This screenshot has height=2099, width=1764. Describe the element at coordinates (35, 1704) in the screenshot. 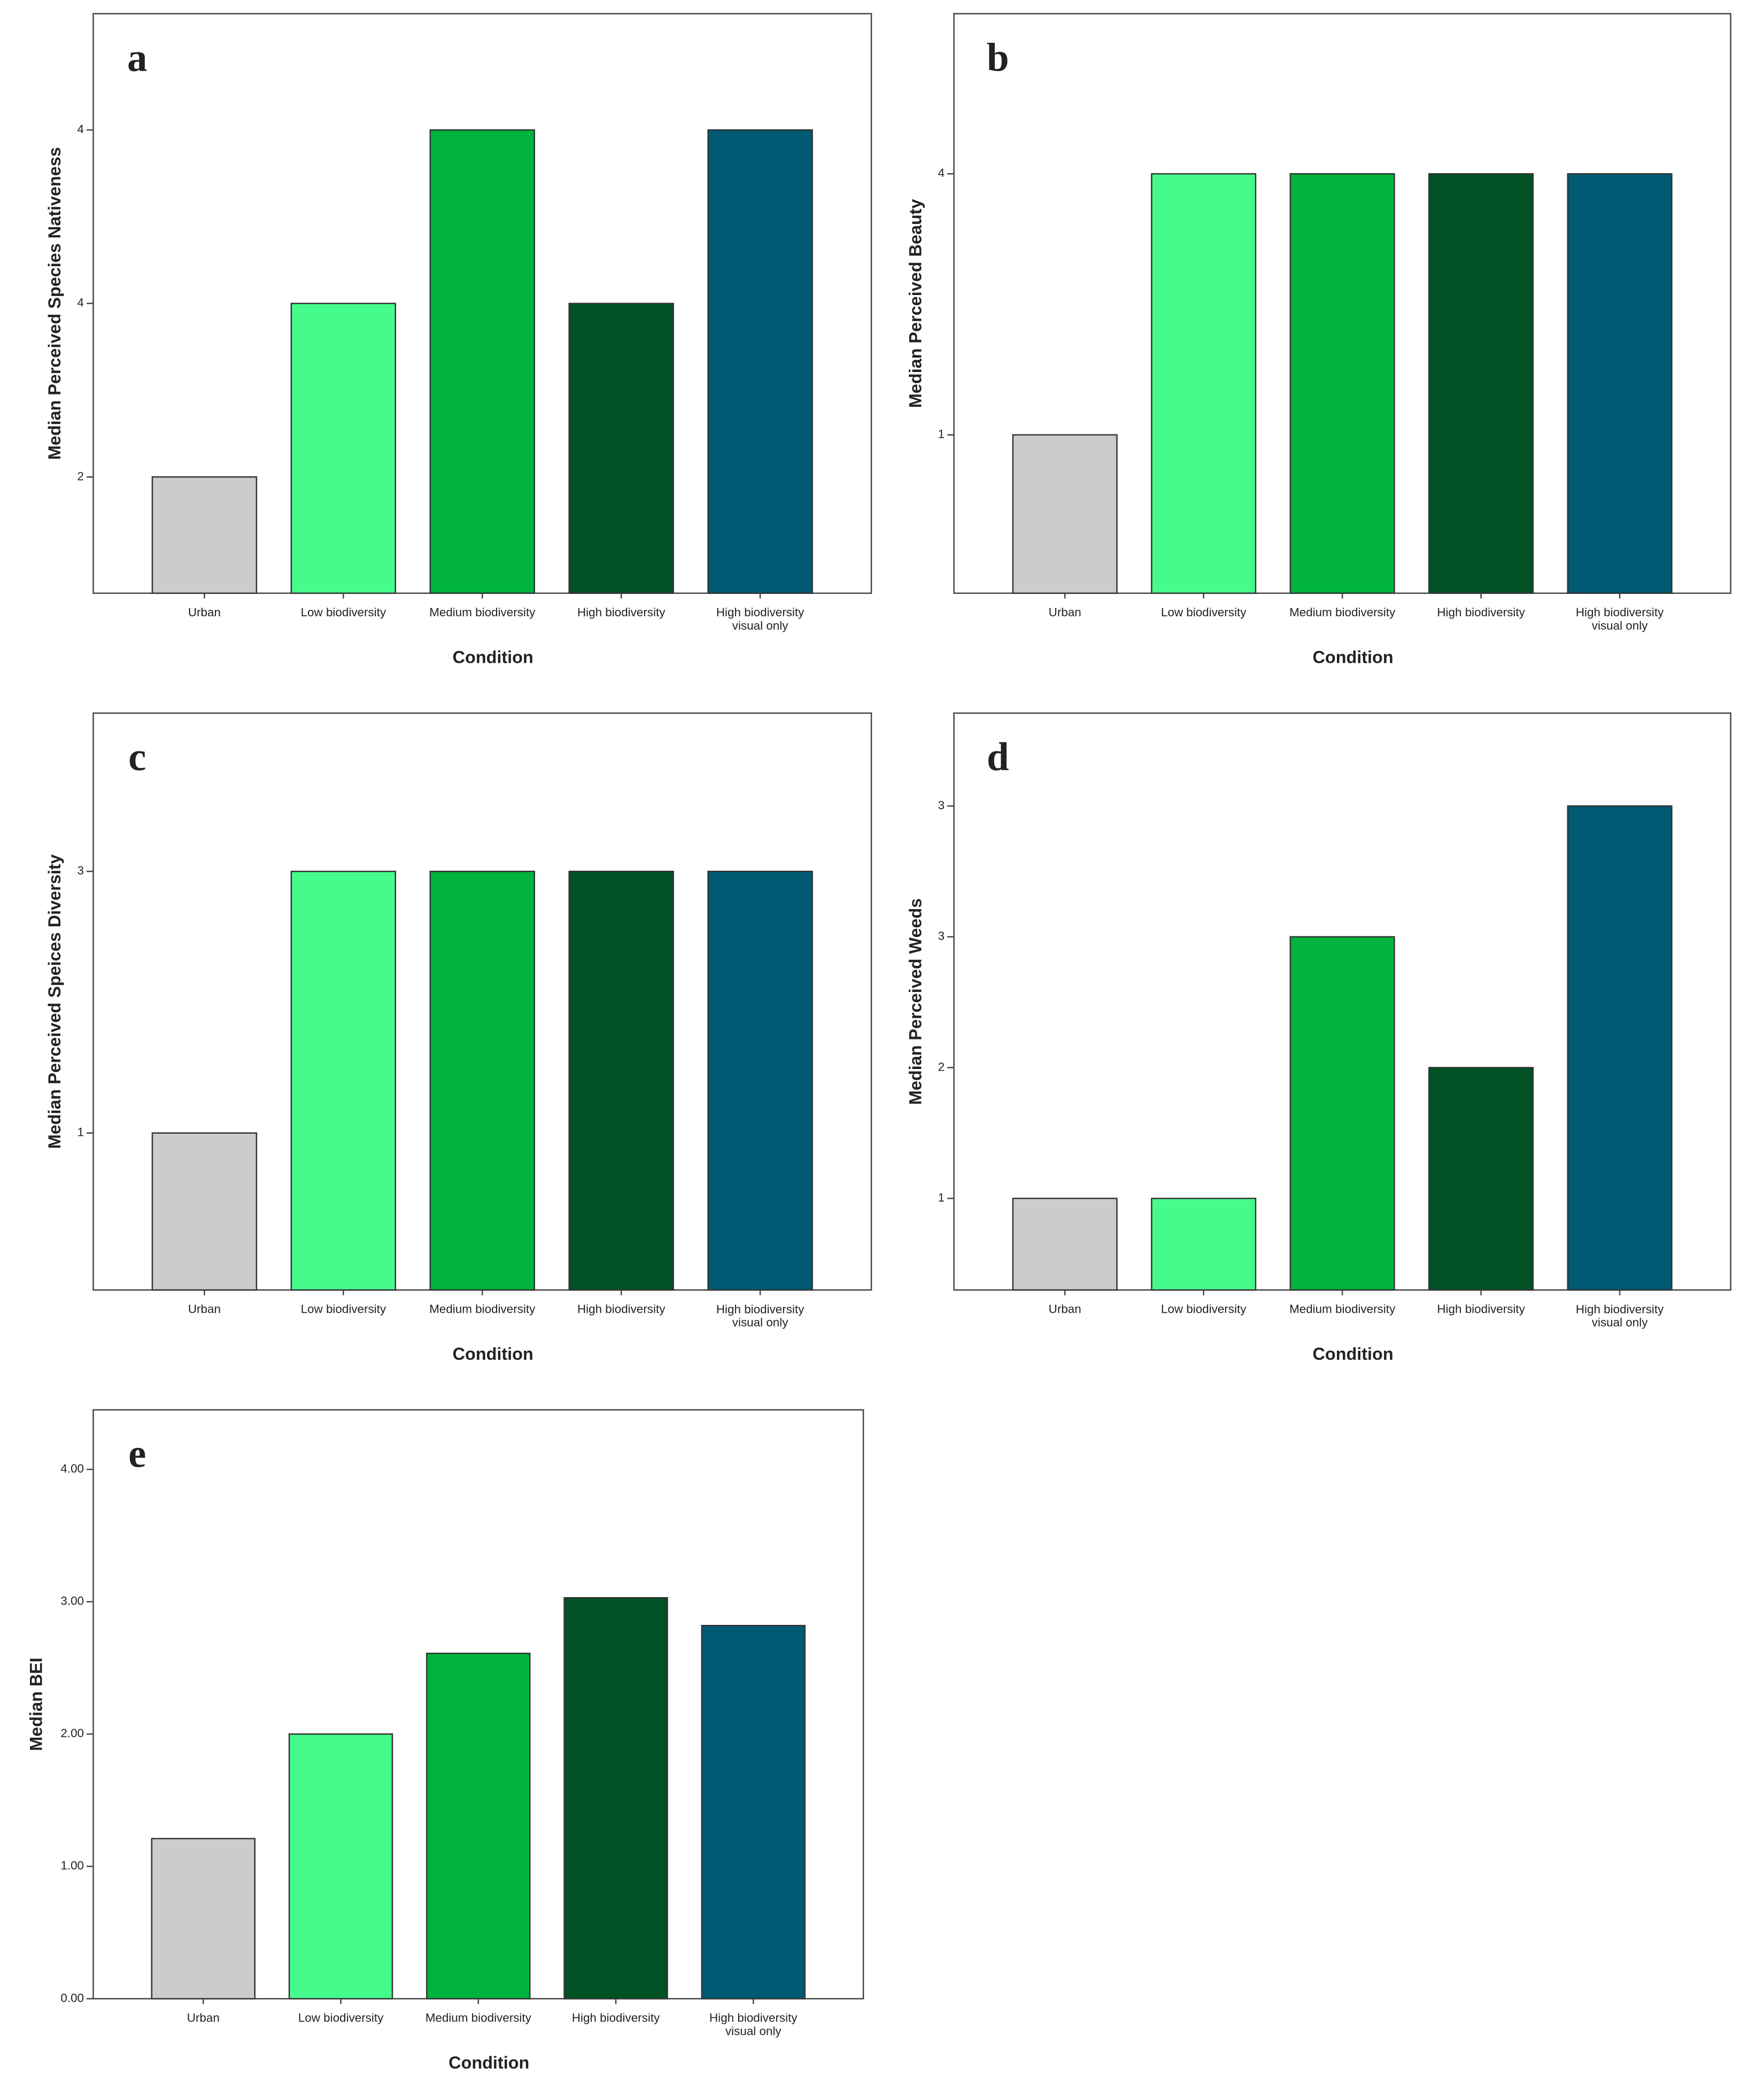

I see `y-axis-title: Median BEI` at that location.